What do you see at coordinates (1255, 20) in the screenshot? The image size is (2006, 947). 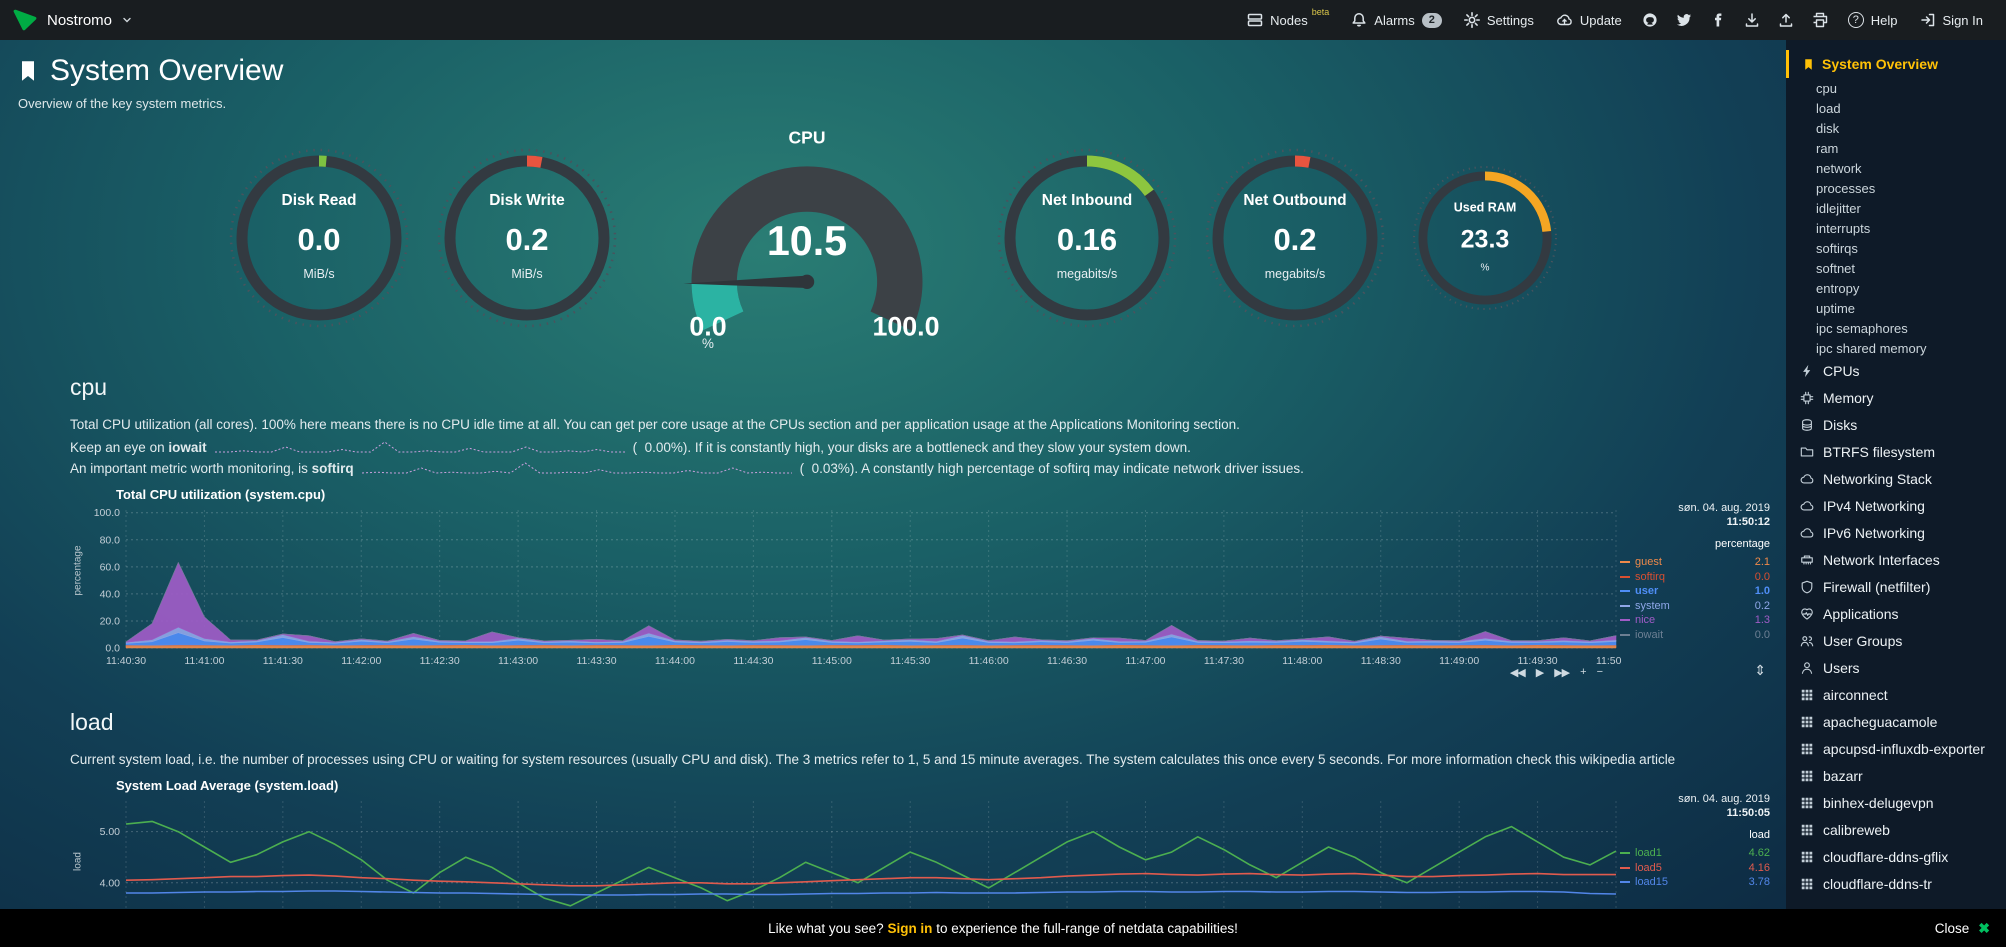 I see `nodes-icon` at bounding box center [1255, 20].